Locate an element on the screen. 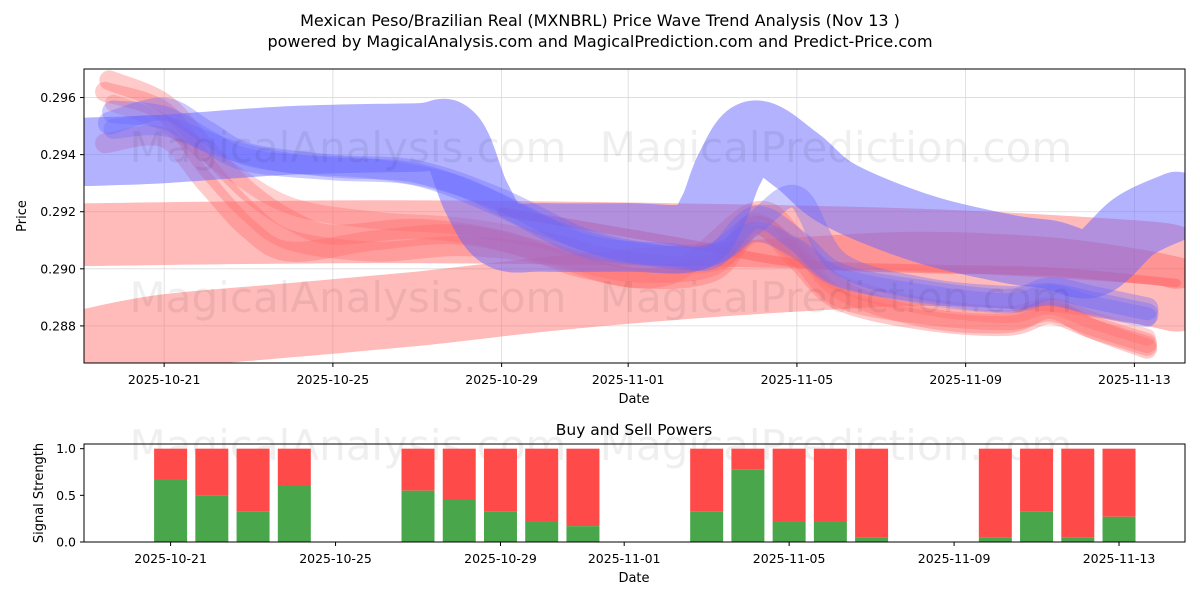 The image size is (1200, 604). buy-sell-bars is located at coordinates (645, 495).